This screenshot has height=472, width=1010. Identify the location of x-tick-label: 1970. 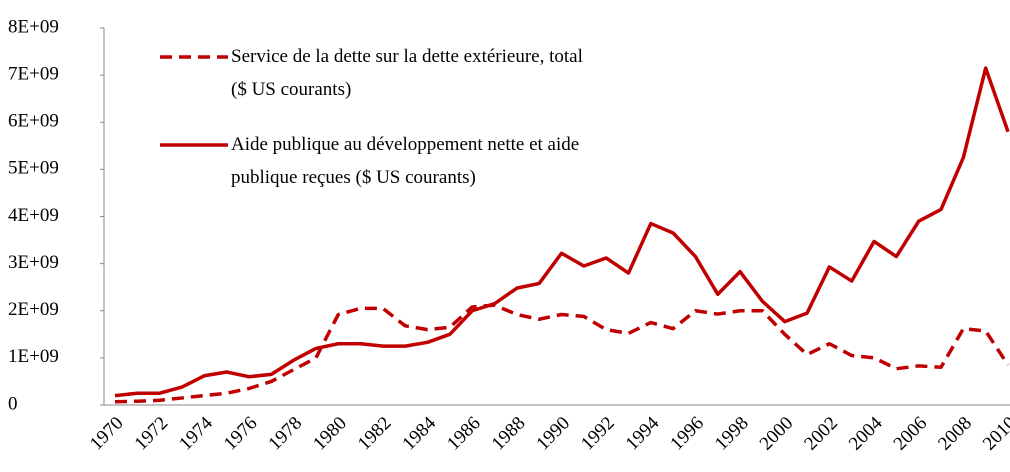
(107, 434).